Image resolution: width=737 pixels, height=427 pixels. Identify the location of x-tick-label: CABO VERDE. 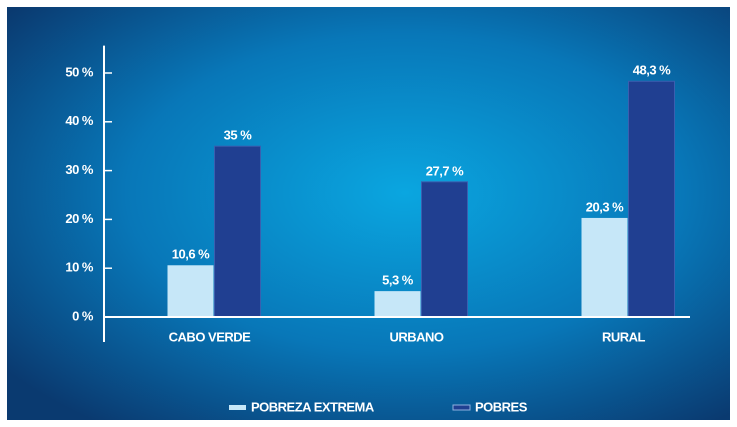
(210, 336).